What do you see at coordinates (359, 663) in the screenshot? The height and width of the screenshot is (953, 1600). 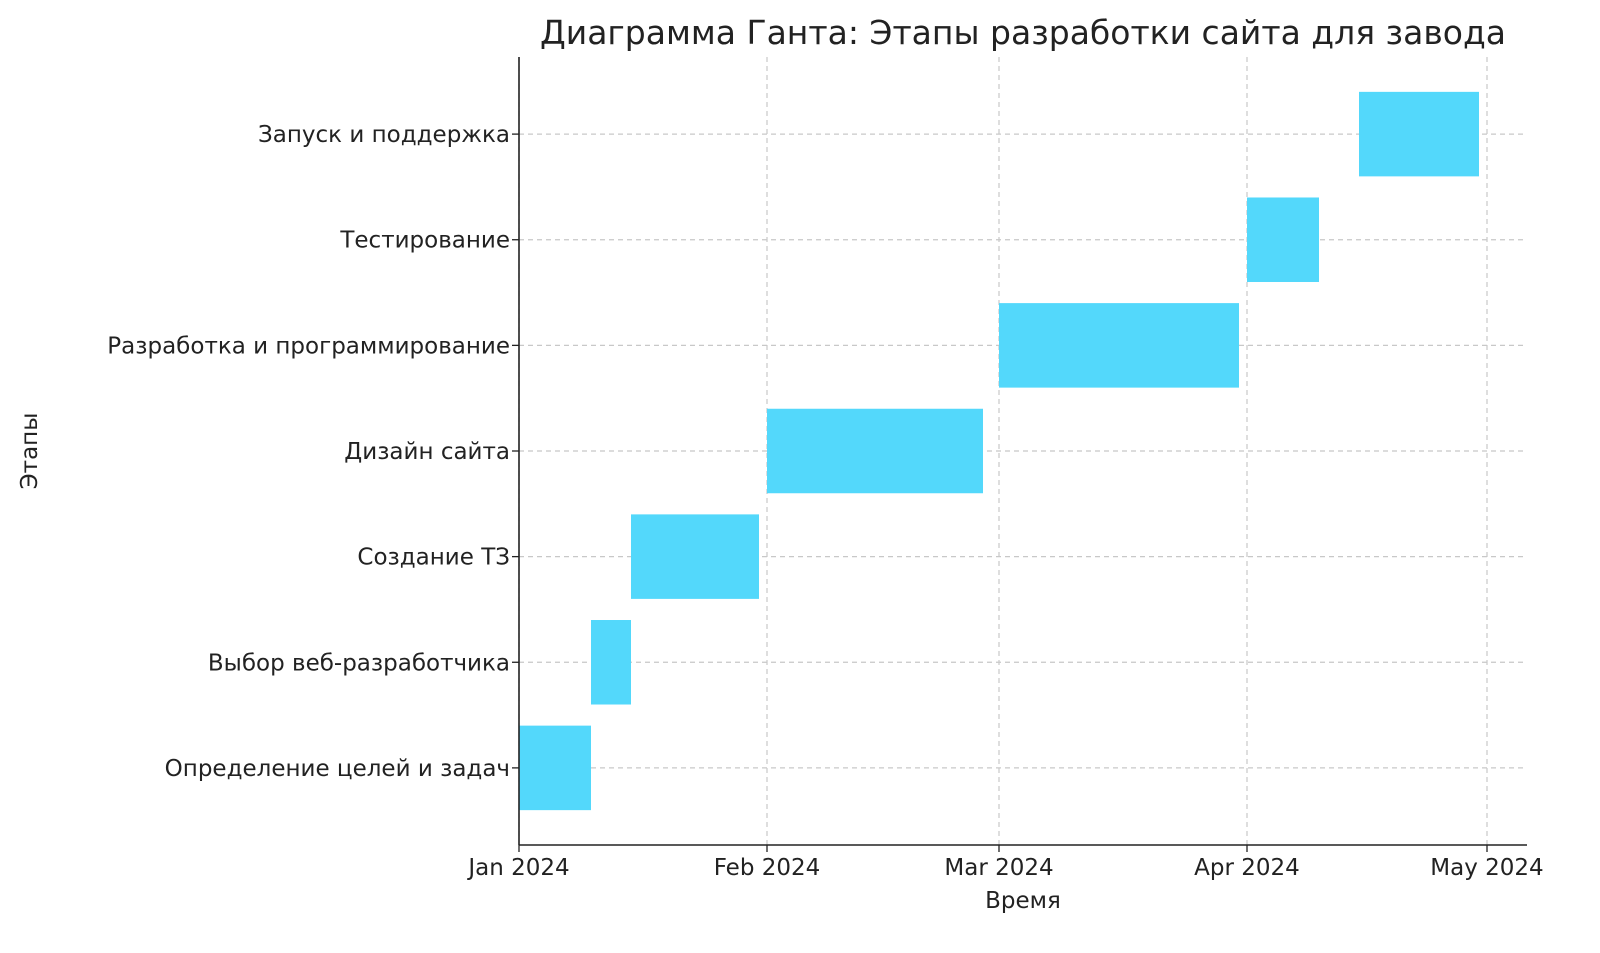 I see `y-tick-label: Выбор веб-разработчика` at bounding box center [359, 663].